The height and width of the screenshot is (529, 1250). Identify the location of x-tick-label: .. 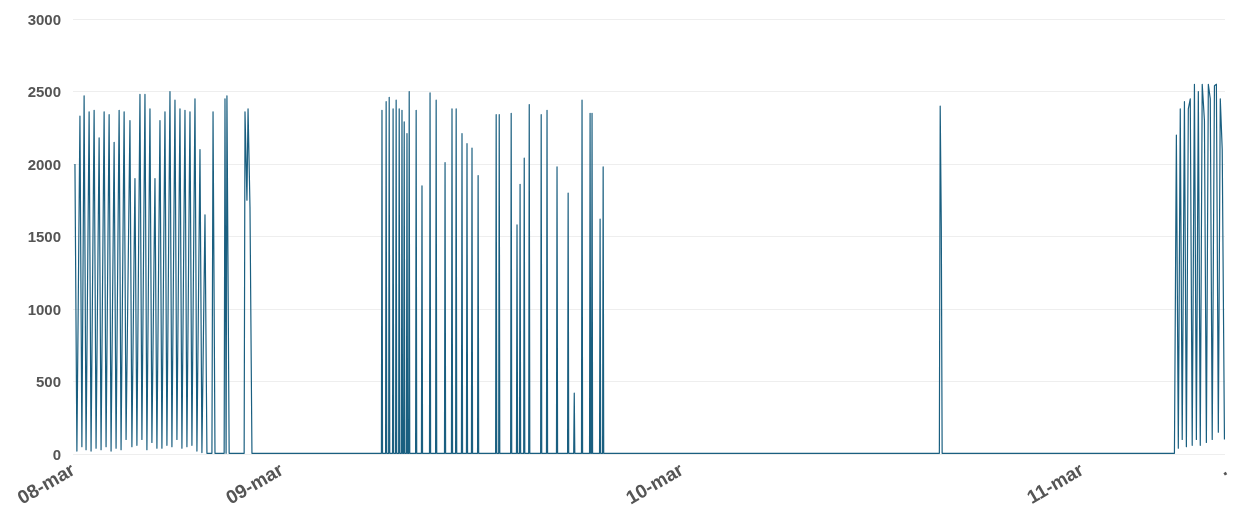
(1223, 469).